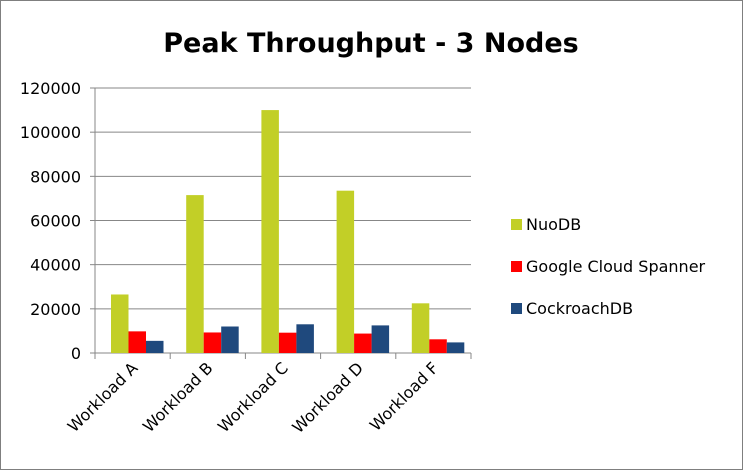 The width and height of the screenshot is (744, 472). I want to click on y-tick-label: 80000, so click(55, 176).